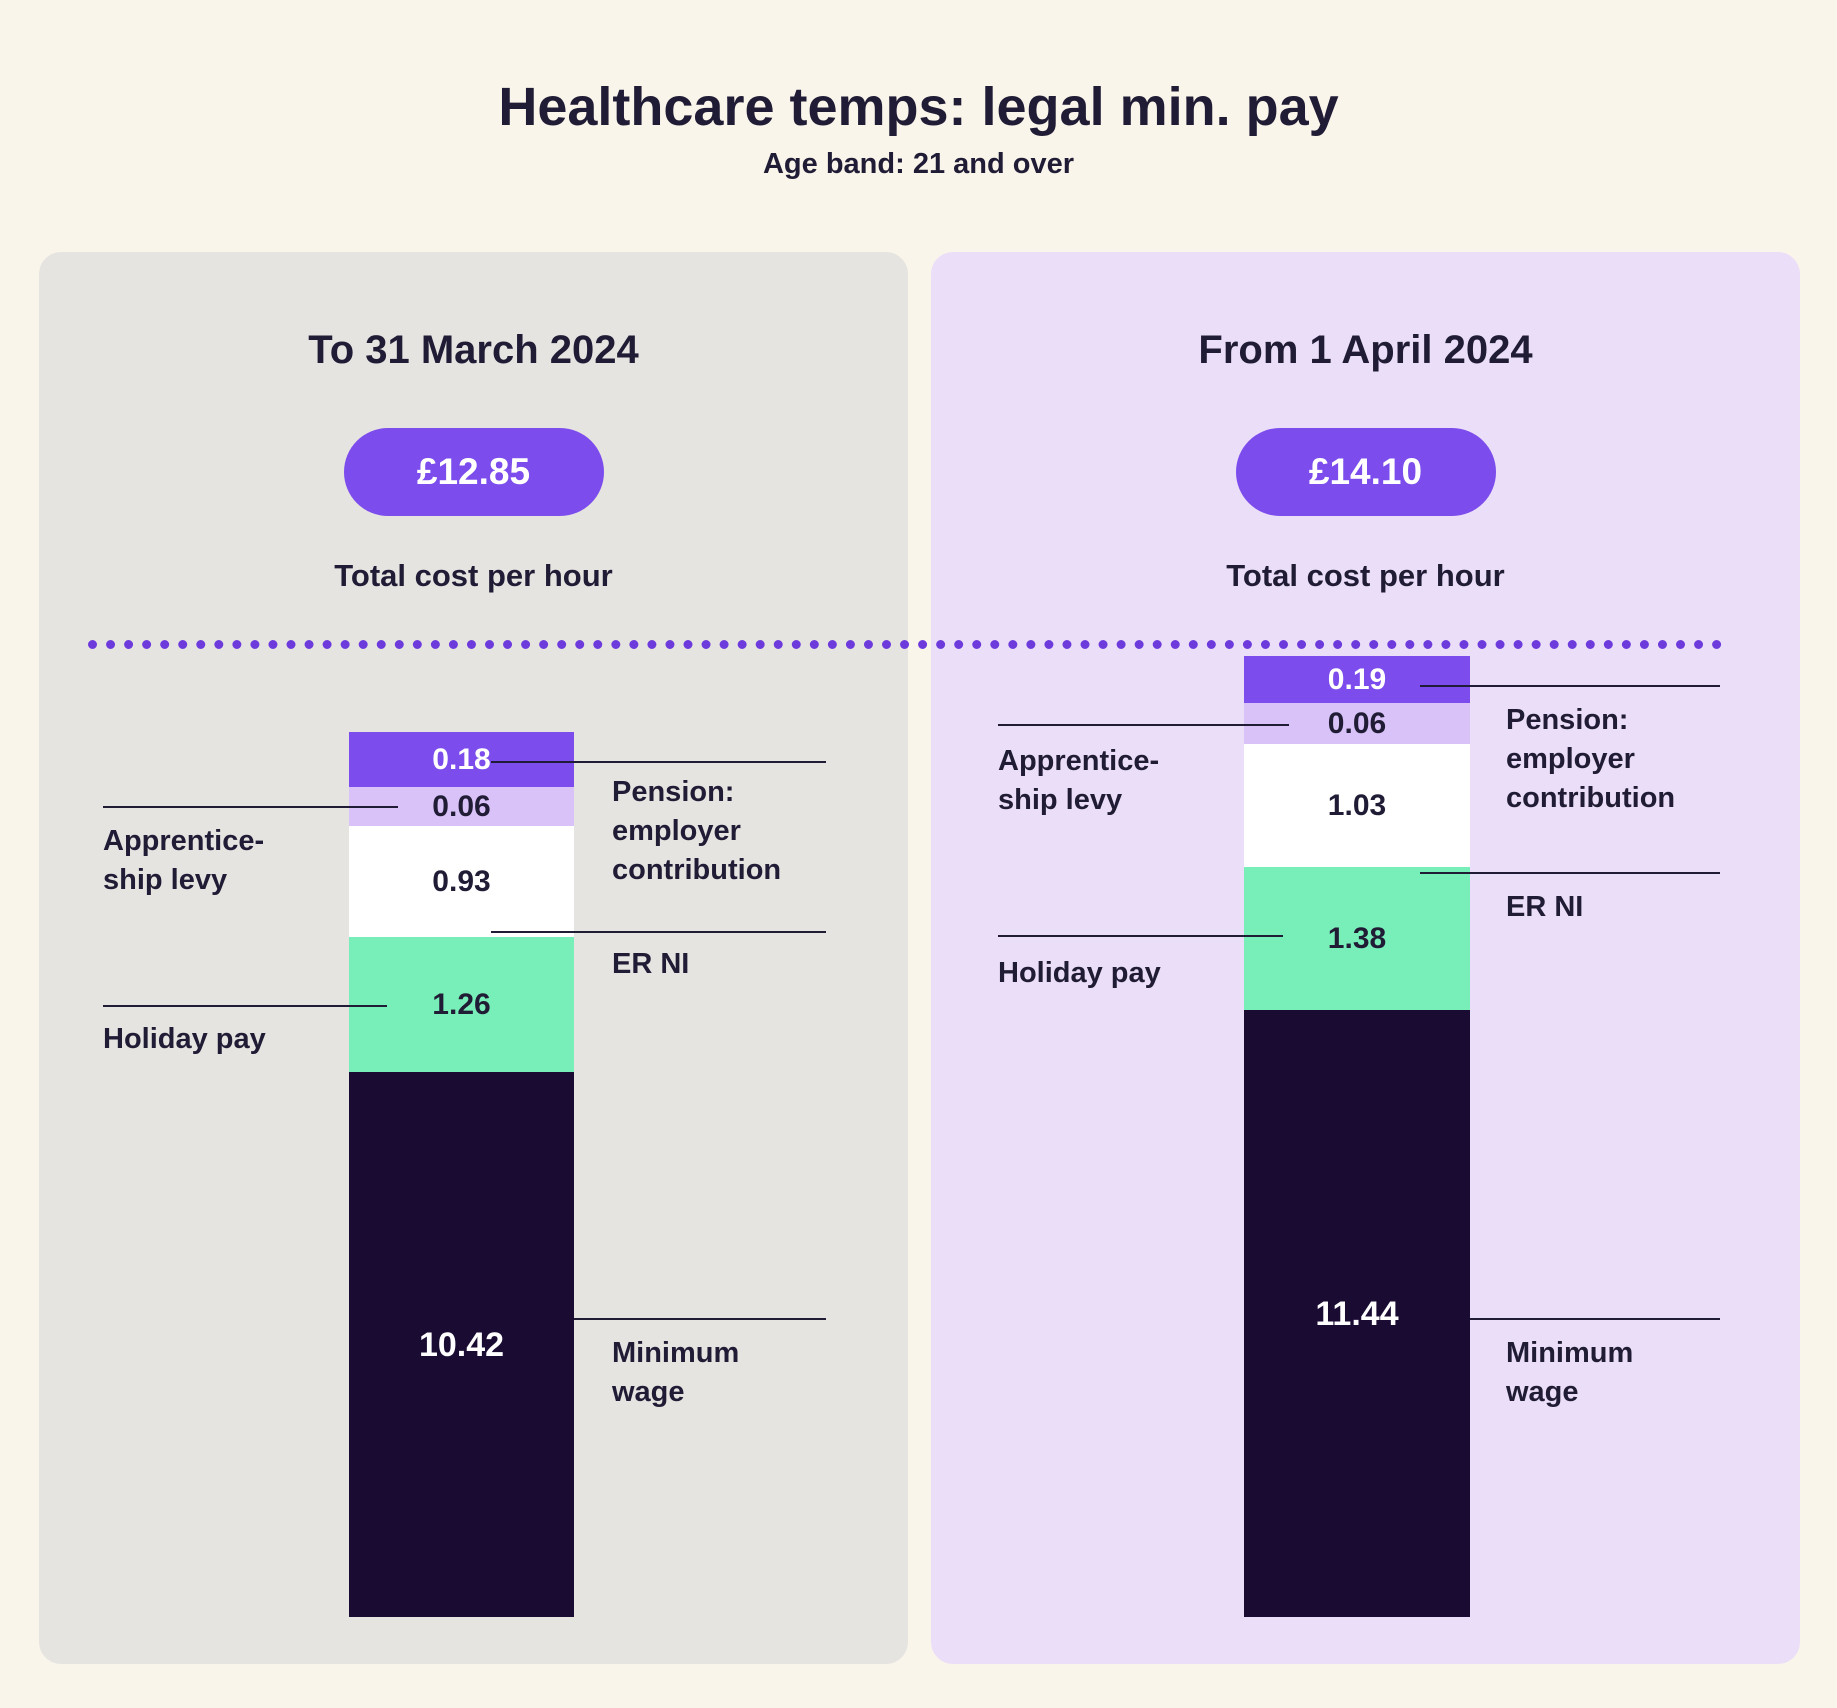 The image size is (1837, 1708). What do you see at coordinates (1365, 472) in the screenshot?
I see `total-cost-pill: £14.10` at bounding box center [1365, 472].